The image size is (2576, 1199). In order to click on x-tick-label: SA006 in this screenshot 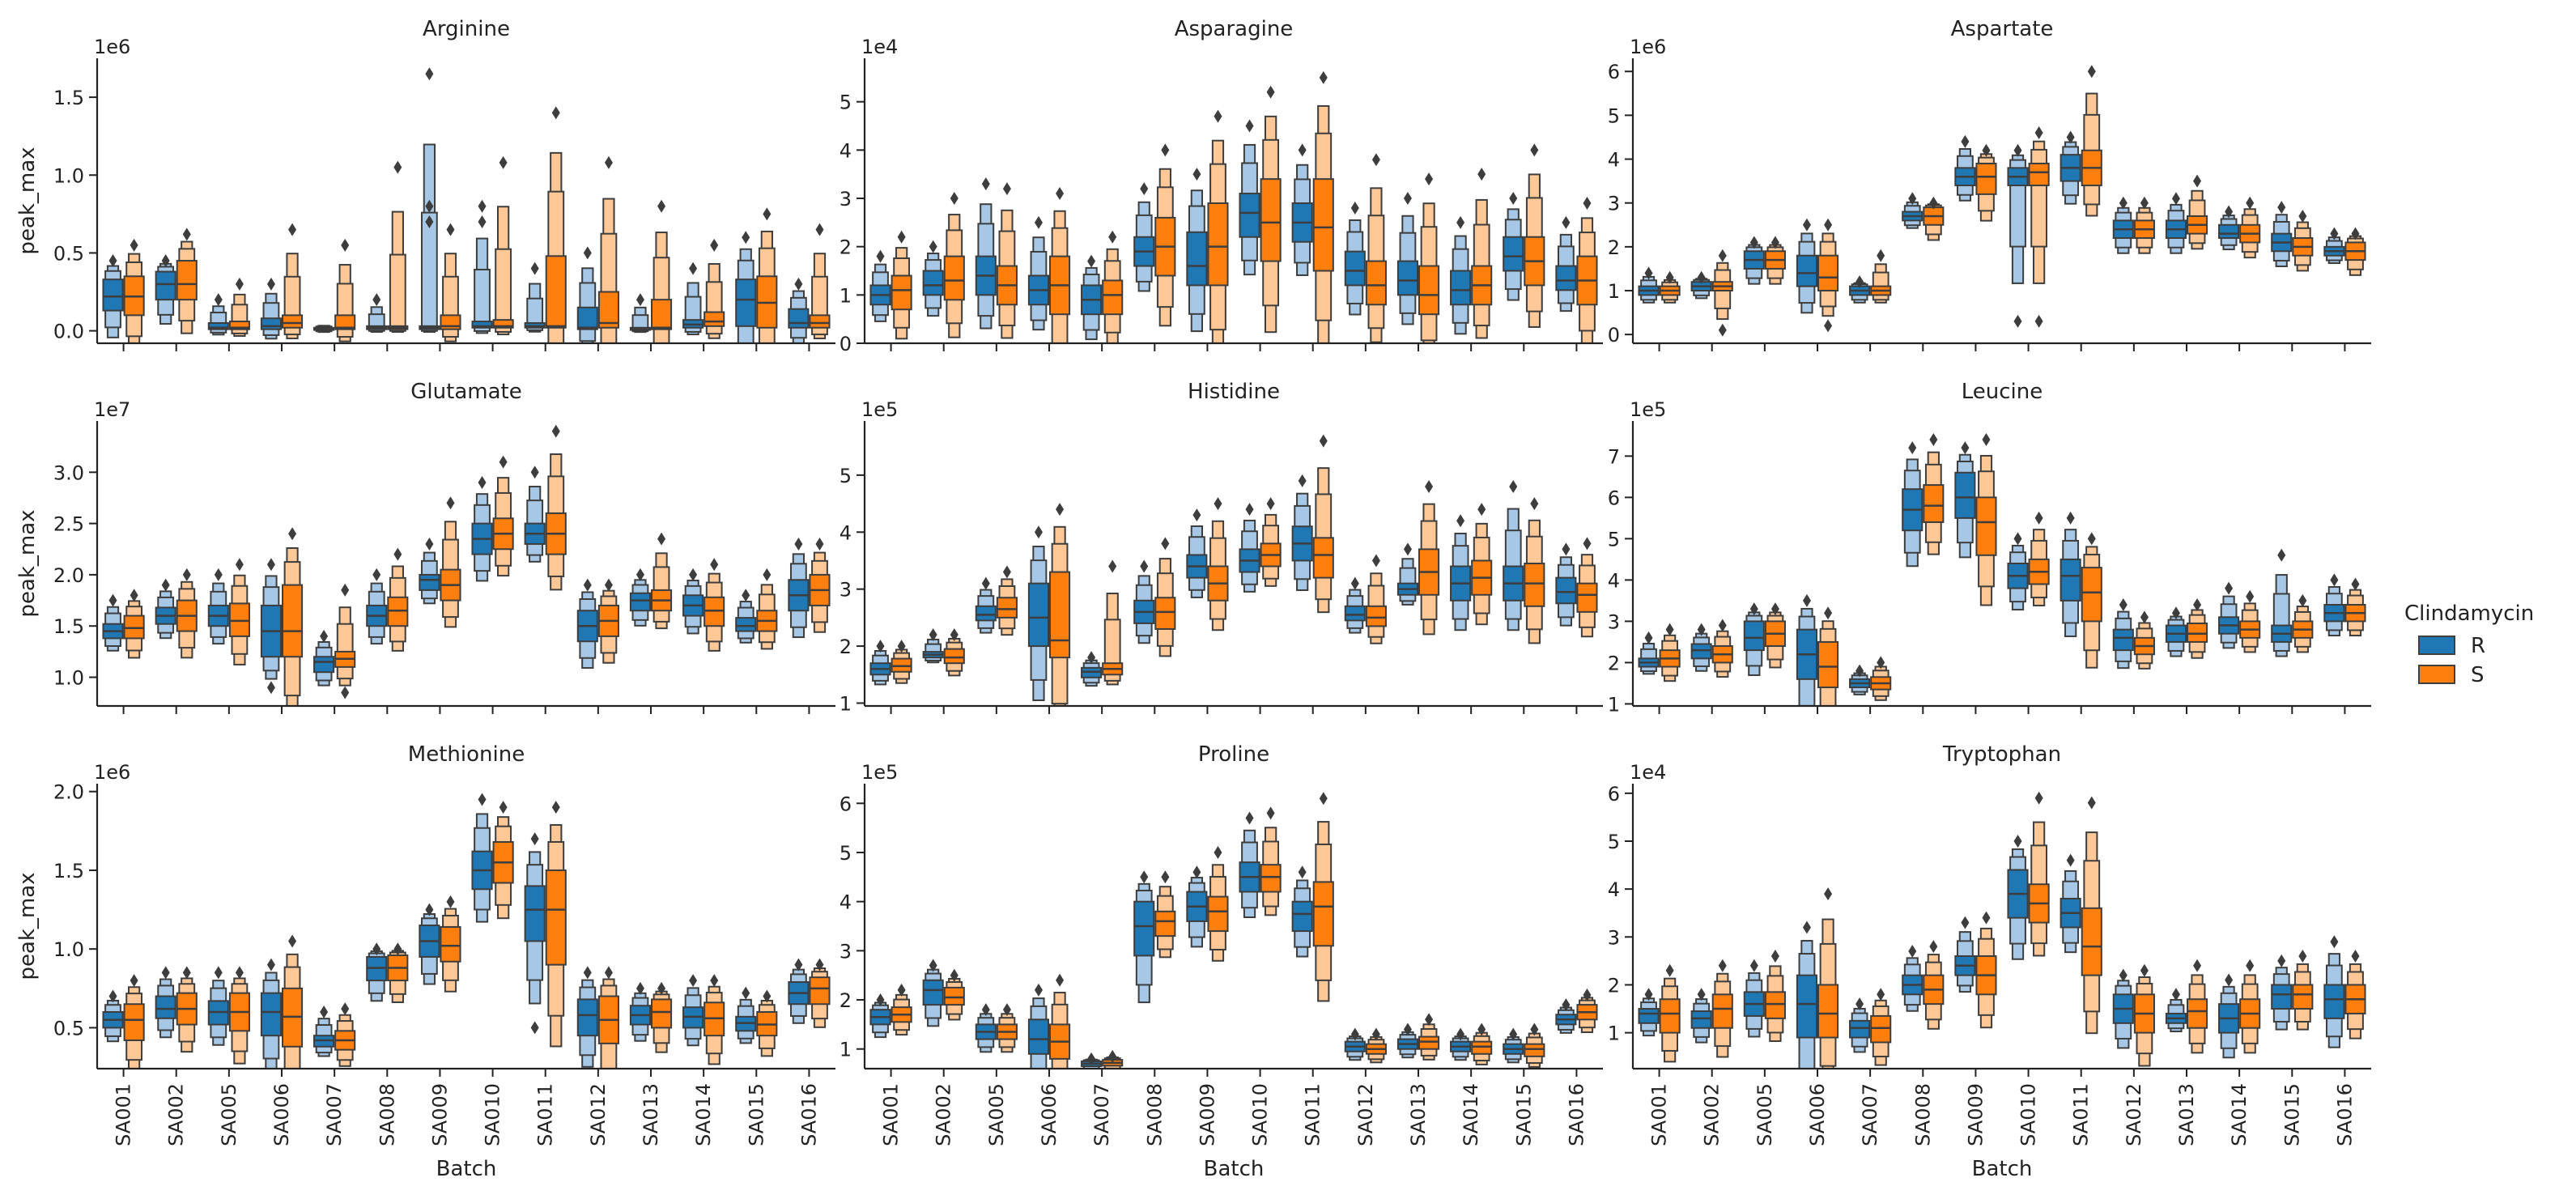, I will do `click(1049, 1114)`.